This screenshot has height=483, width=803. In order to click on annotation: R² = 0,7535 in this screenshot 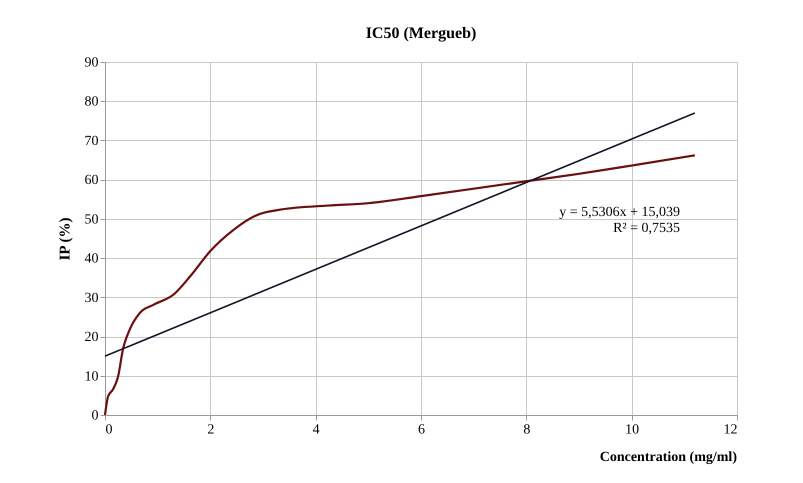, I will do `click(646, 228)`.